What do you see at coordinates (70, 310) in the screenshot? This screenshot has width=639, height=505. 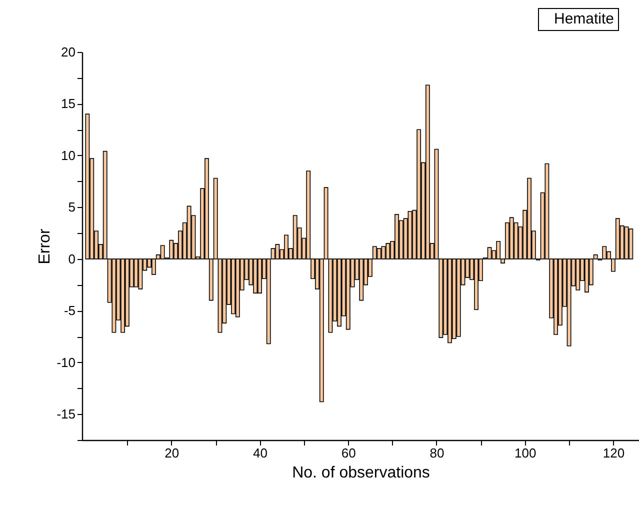 I see `y-tick-label: -5` at bounding box center [70, 310].